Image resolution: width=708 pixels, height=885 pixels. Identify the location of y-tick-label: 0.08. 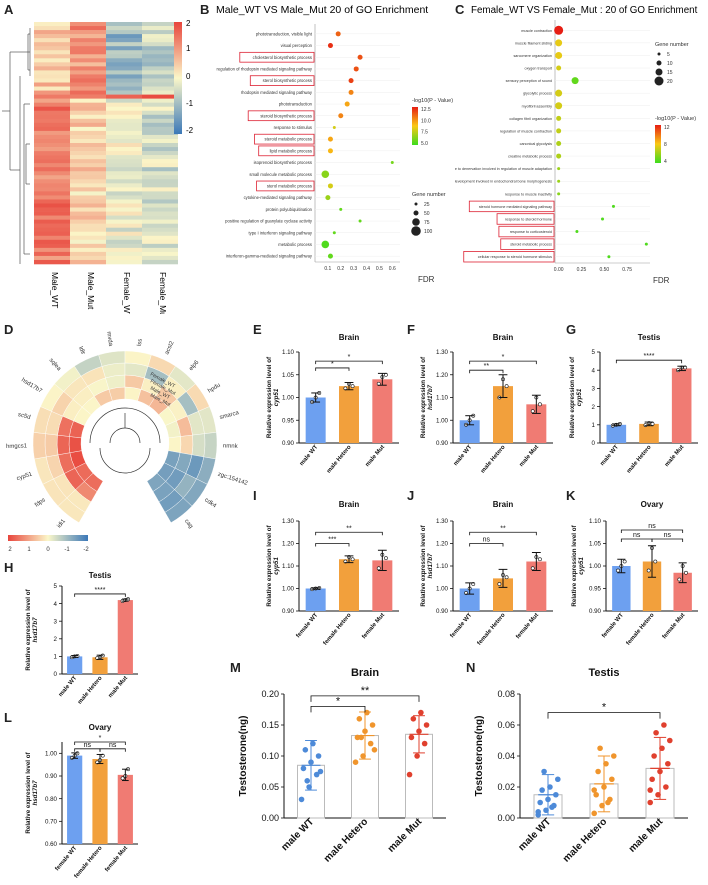
(506, 694).